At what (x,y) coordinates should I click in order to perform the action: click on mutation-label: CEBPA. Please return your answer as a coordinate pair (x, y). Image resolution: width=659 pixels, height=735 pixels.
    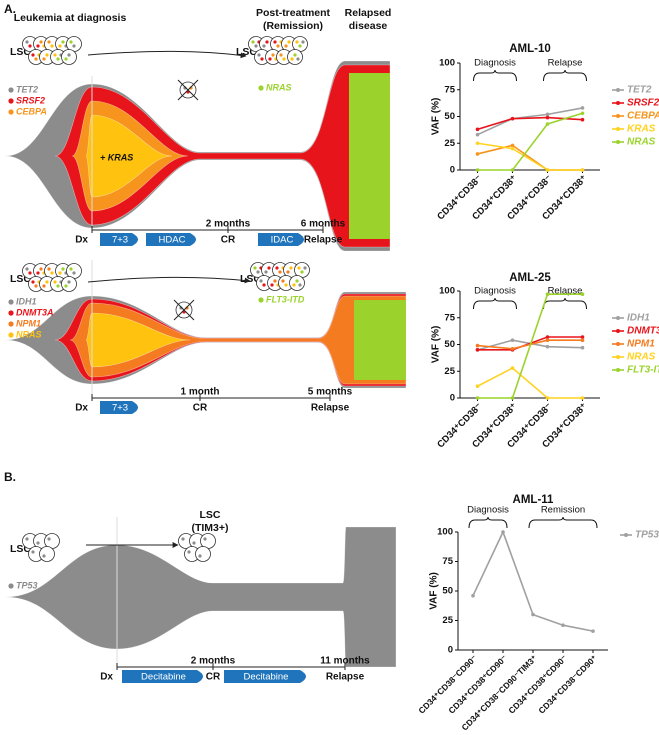
    Looking at the image, I should click on (31, 111).